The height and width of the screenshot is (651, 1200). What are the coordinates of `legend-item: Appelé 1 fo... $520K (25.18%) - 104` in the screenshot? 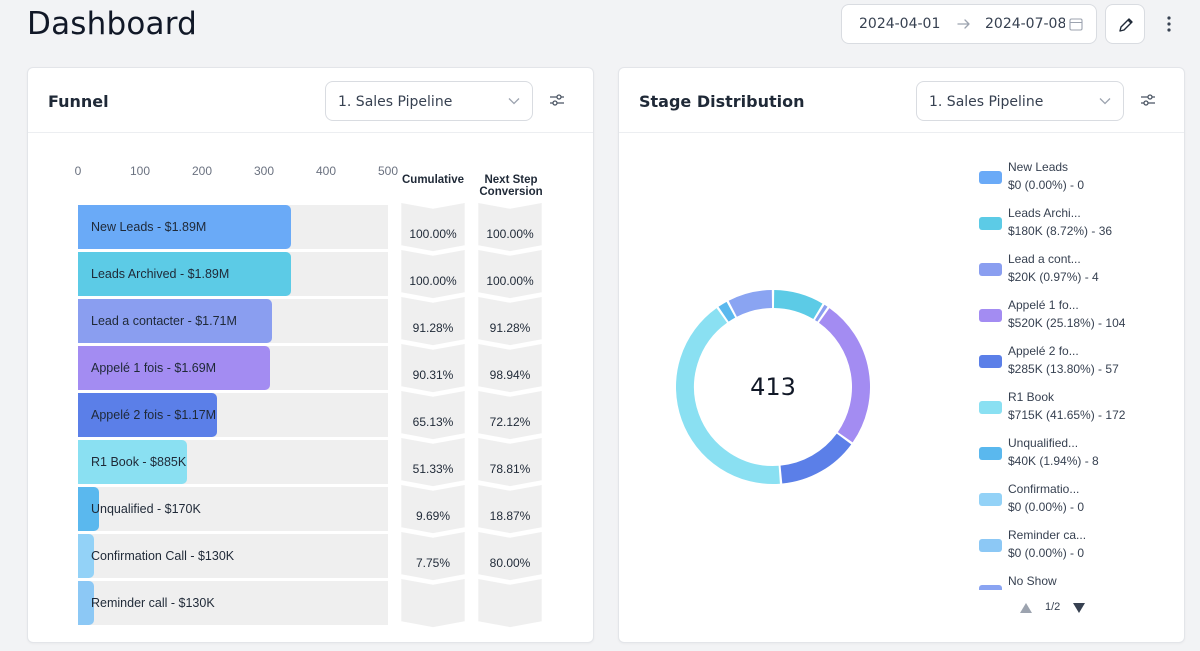 It's located at (1079, 318).